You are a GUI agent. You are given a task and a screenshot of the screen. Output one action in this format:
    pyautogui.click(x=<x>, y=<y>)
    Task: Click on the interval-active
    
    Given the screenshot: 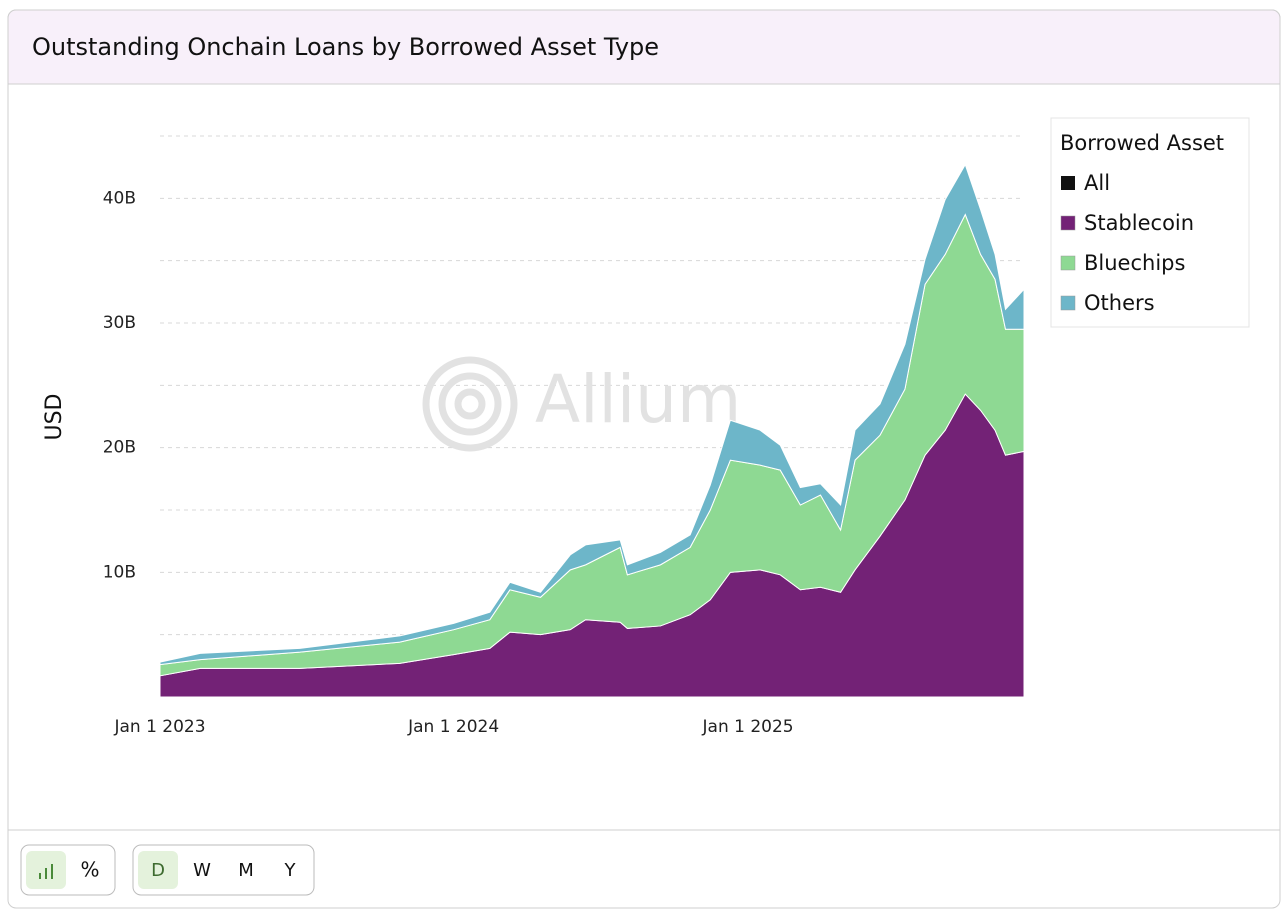 What is the action you would take?
    pyautogui.click(x=158, y=870)
    